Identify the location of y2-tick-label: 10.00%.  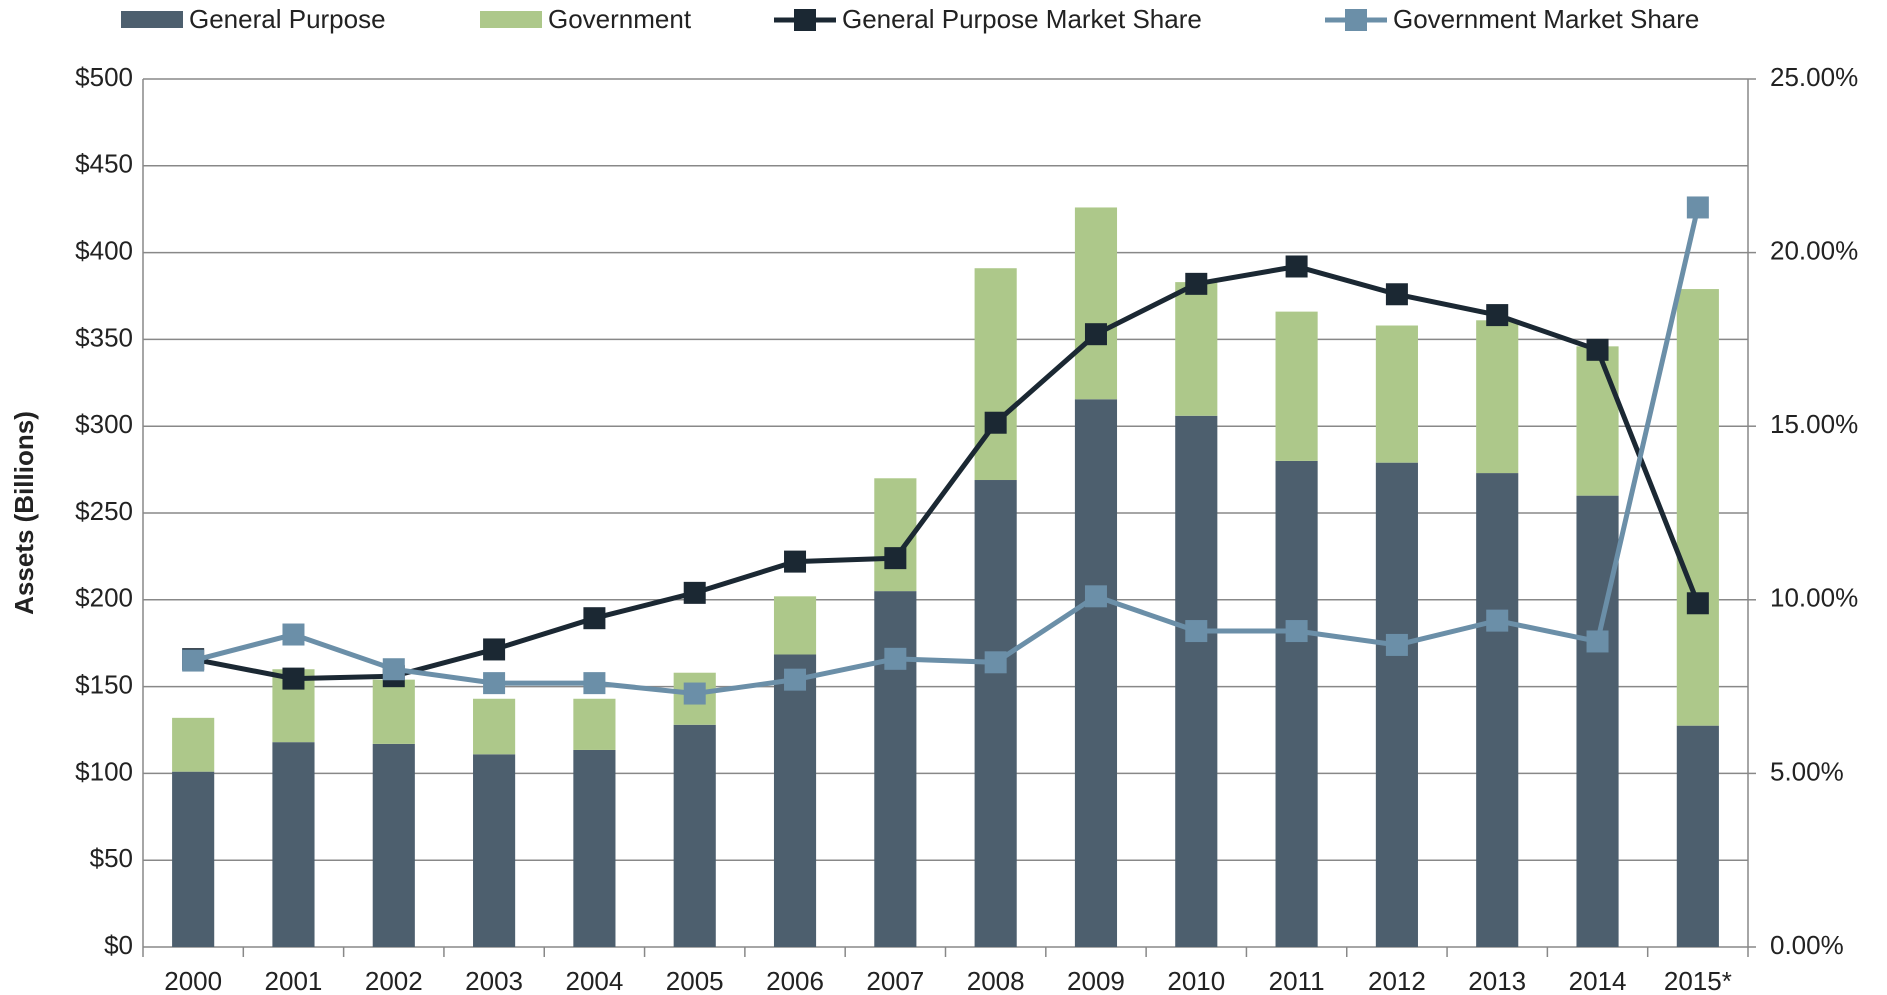
(1814, 598).